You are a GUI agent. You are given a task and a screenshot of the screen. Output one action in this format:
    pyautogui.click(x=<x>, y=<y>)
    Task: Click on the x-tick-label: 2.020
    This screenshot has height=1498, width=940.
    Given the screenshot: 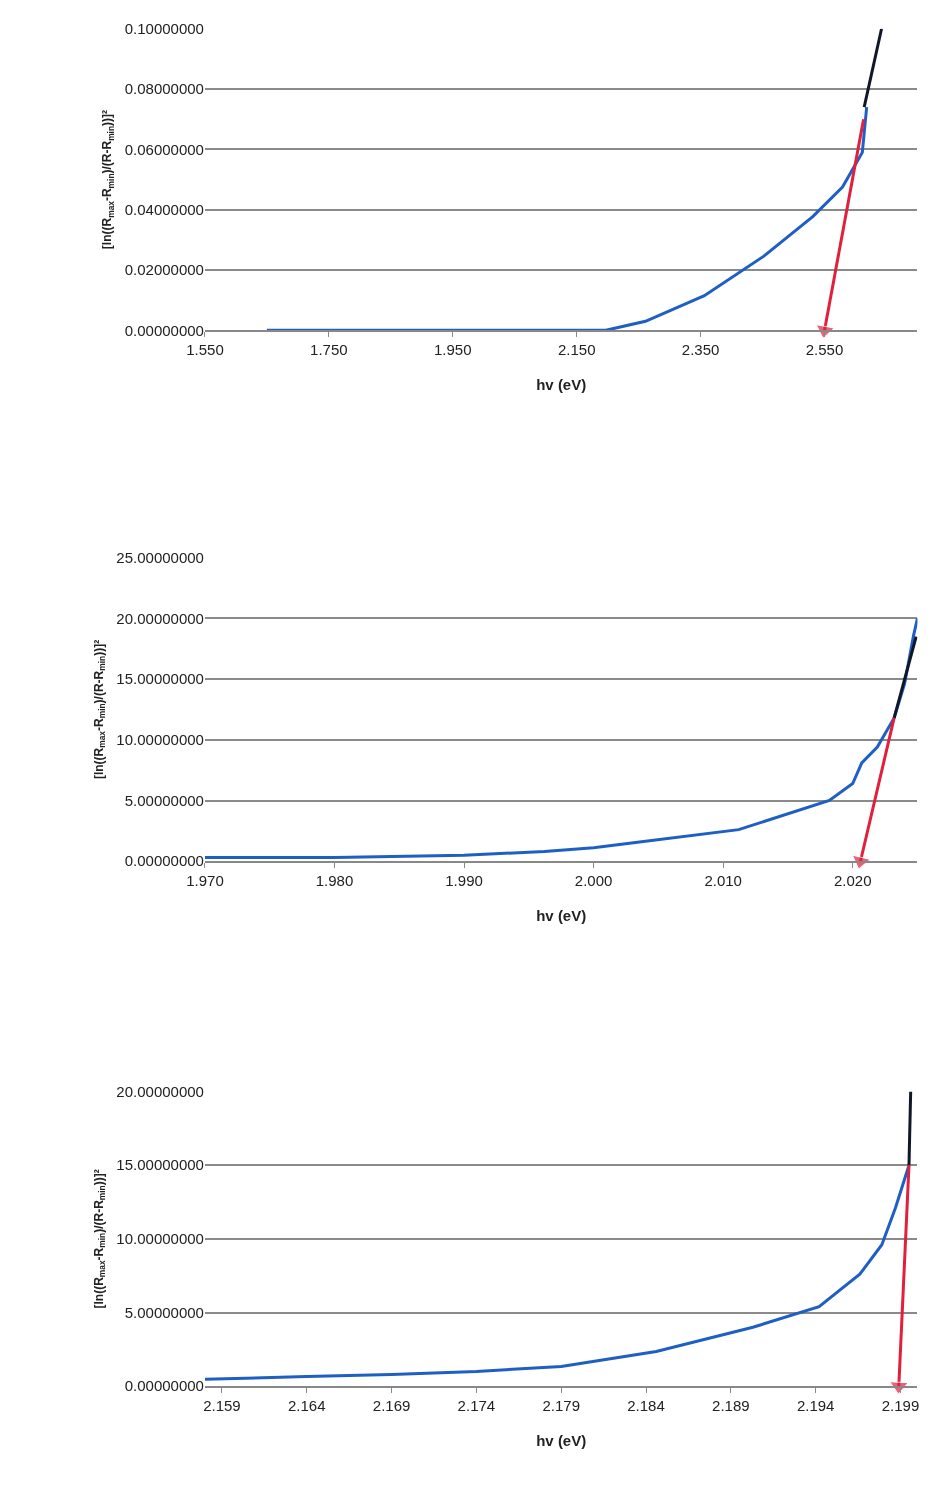 What is the action you would take?
    pyautogui.click(x=852, y=881)
    